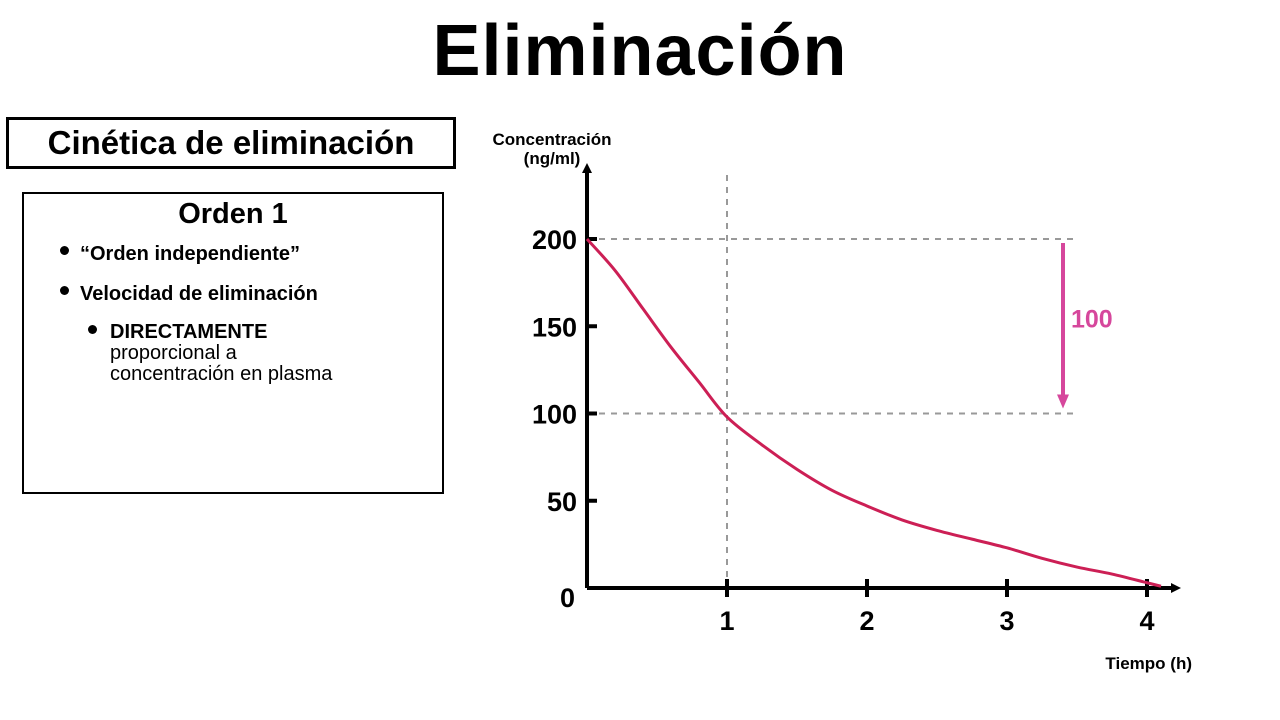 This screenshot has width=1280, height=720. Describe the element at coordinates (199, 294) in the screenshot. I see `bullet-item: Velocidad de eliminación` at that location.